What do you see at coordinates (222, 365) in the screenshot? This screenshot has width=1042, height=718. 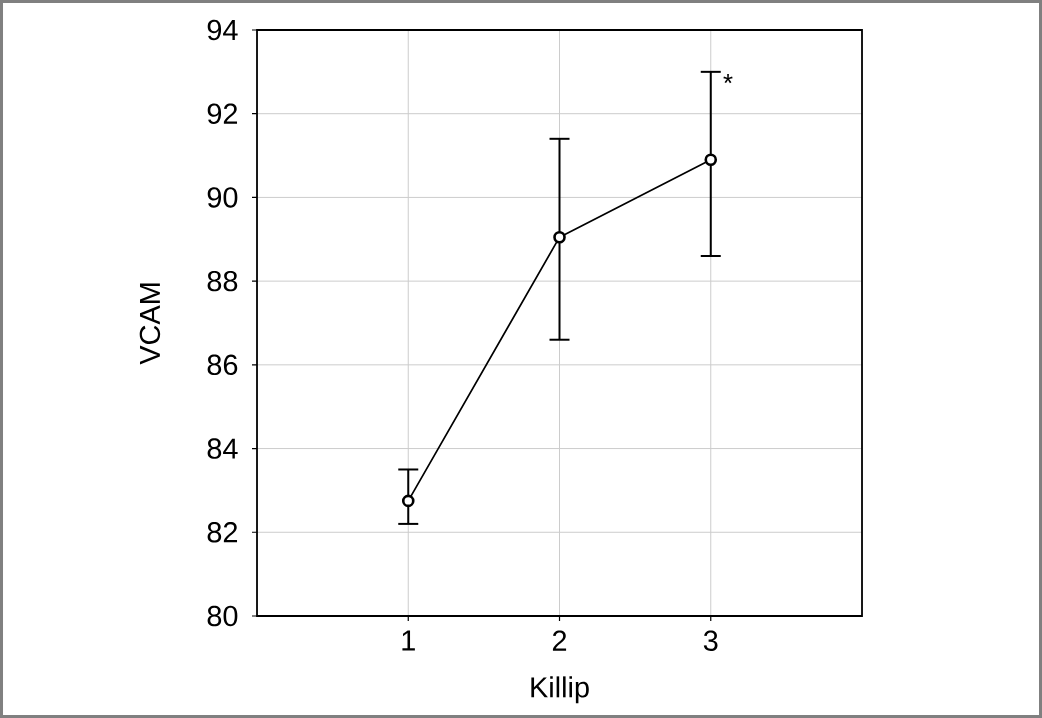 I see `y-tick-label: 86` at bounding box center [222, 365].